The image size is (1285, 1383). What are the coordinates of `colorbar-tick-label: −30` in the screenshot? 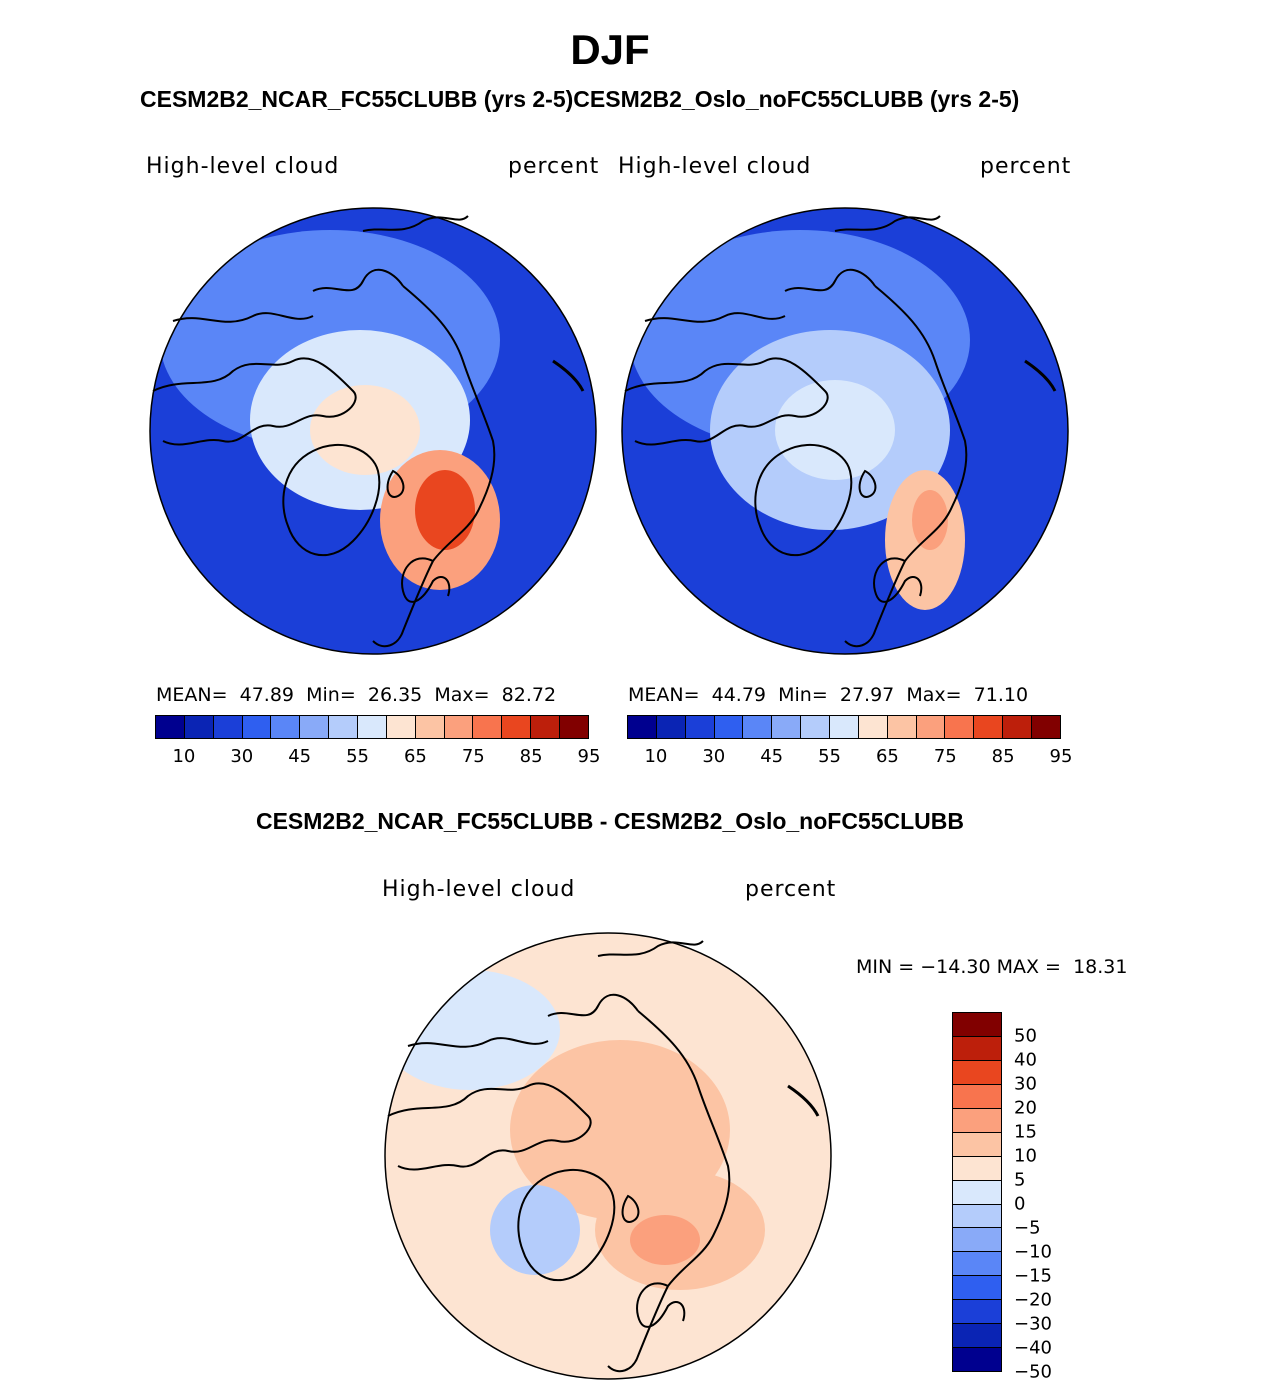 It's located at (1033, 1324).